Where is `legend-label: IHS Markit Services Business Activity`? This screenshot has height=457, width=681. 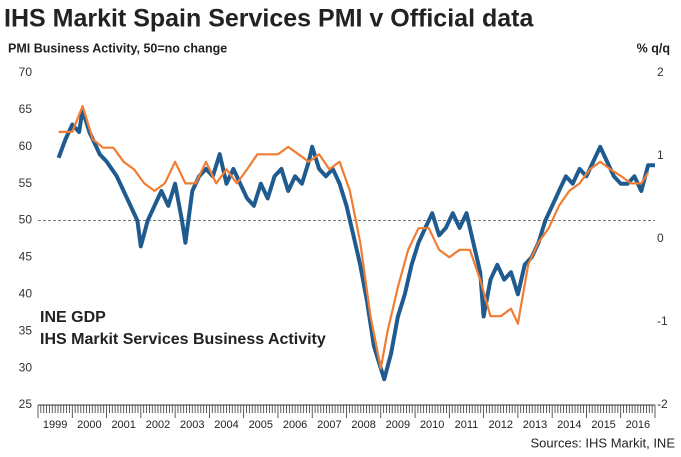 legend-label: IHS Markit Services Business Activity is located at coordinates (183, 339).